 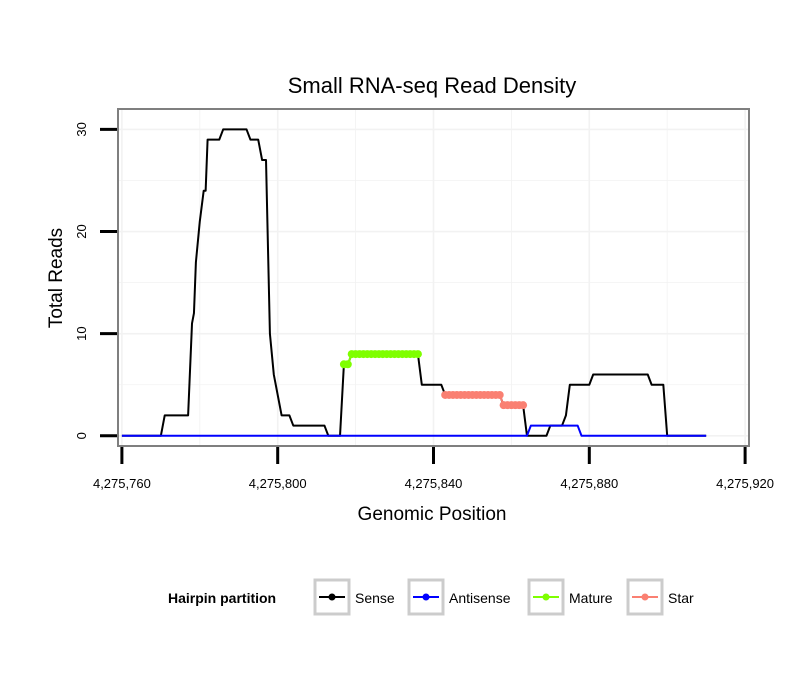 I want to click on y-tick-label: 10, so click(x=81, y=333).